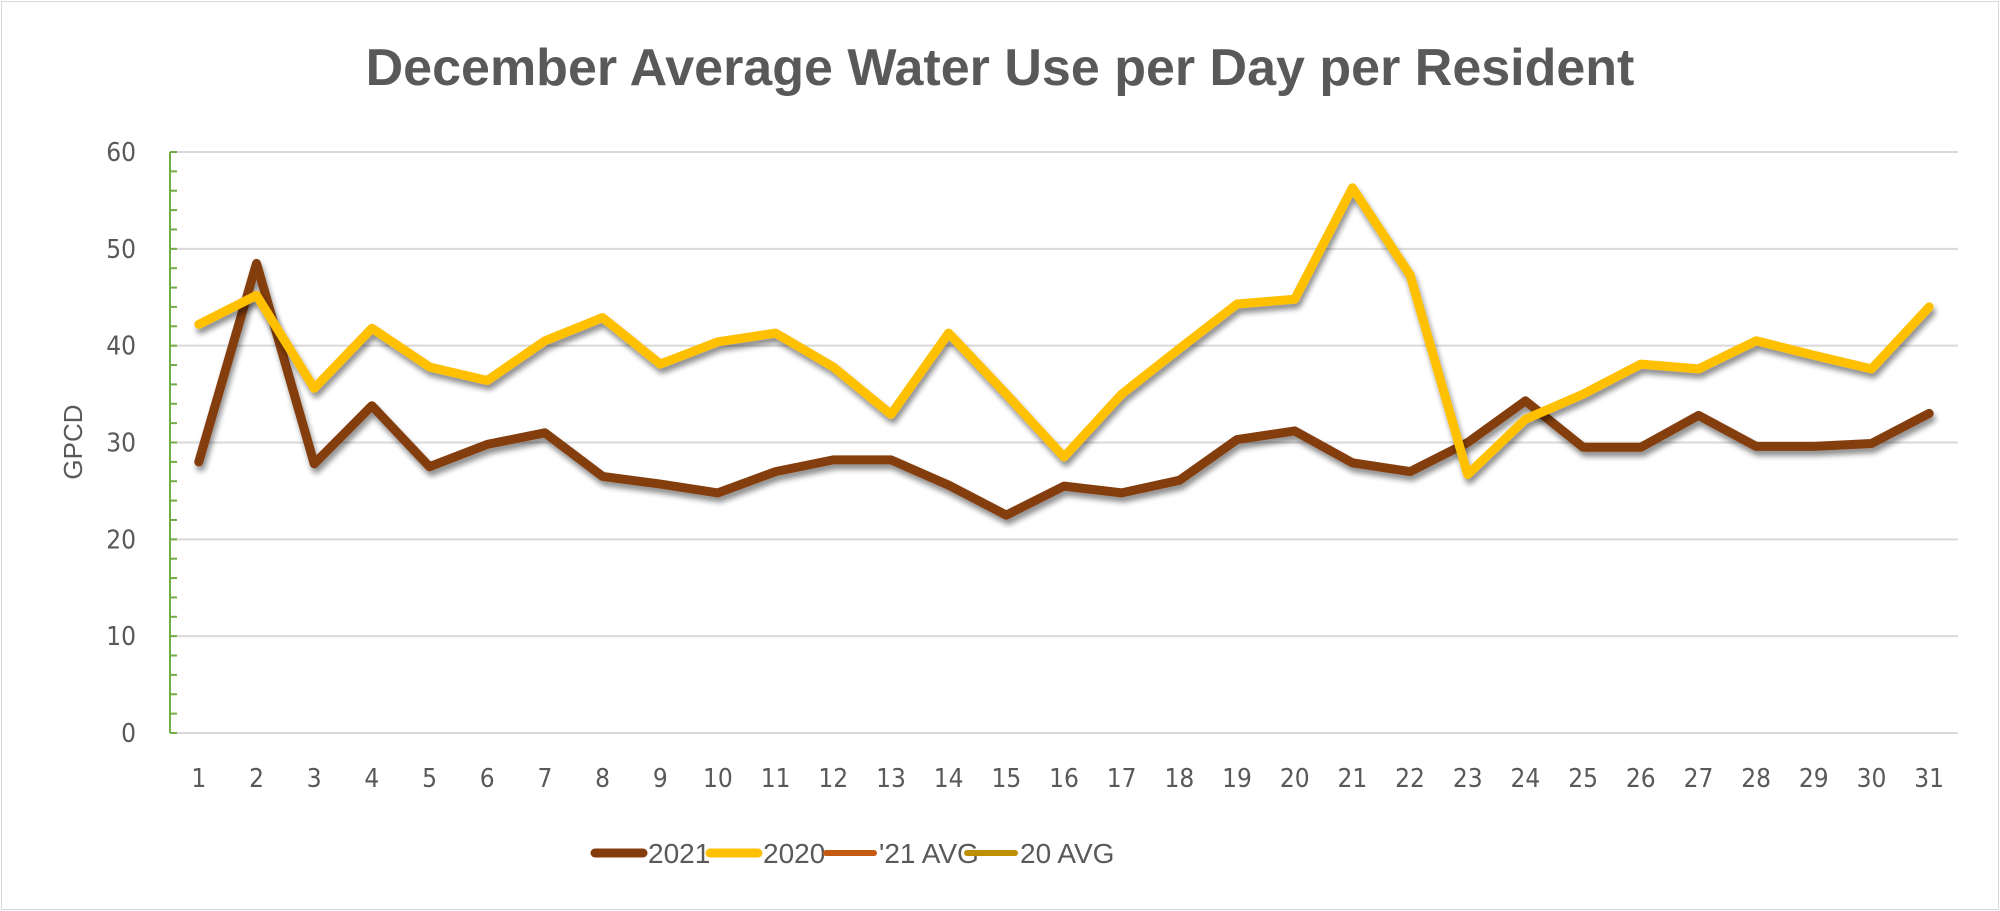 This screenshot has width=2000, height=911. I want to click on x-tick-label: 29, so click(1814, 779).